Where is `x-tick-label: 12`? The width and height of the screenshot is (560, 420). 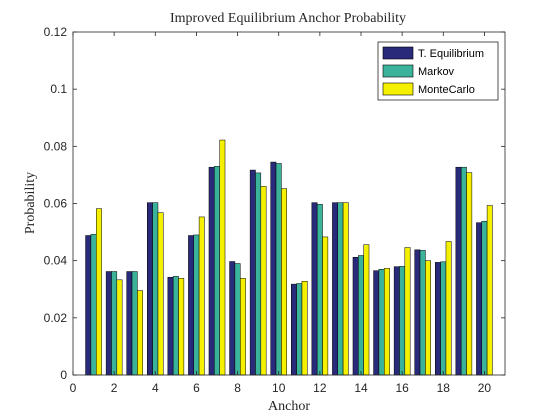
x-tick-label: 12 is located at coordinates (320, 388).